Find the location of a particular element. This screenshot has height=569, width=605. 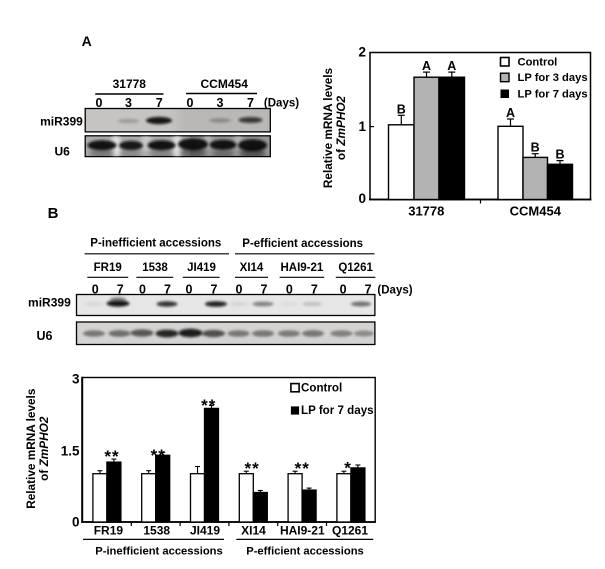

svg-text: 2 is located at coordinates (362, 52).